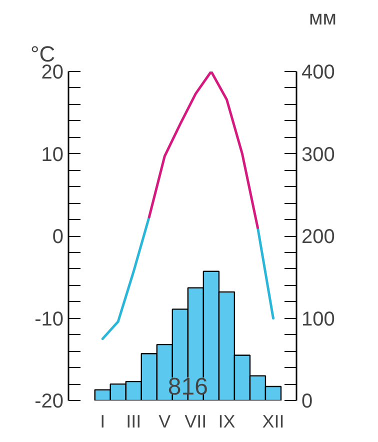  What do you see at coordinates (188, 387) in the screenshot?
I see `annotation: 816` at bounding box center [188, 387].